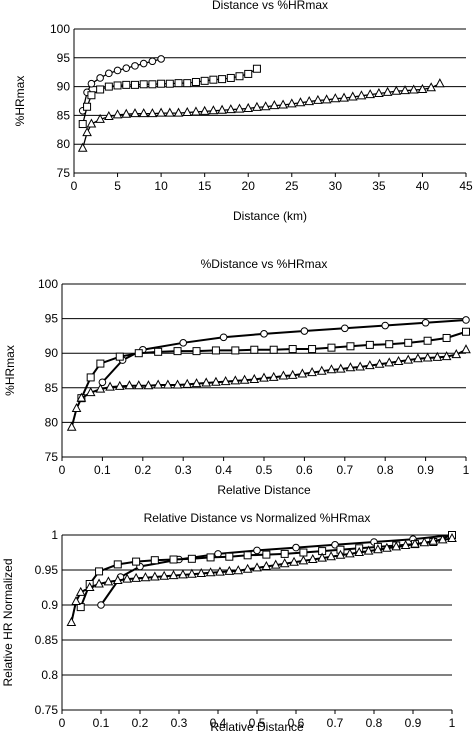 The height and width of the screenshot is (733, 474). Describe the element at coordinates (304, 470) in the screenshot. I see `x-tick-label: 0.6` at that location.